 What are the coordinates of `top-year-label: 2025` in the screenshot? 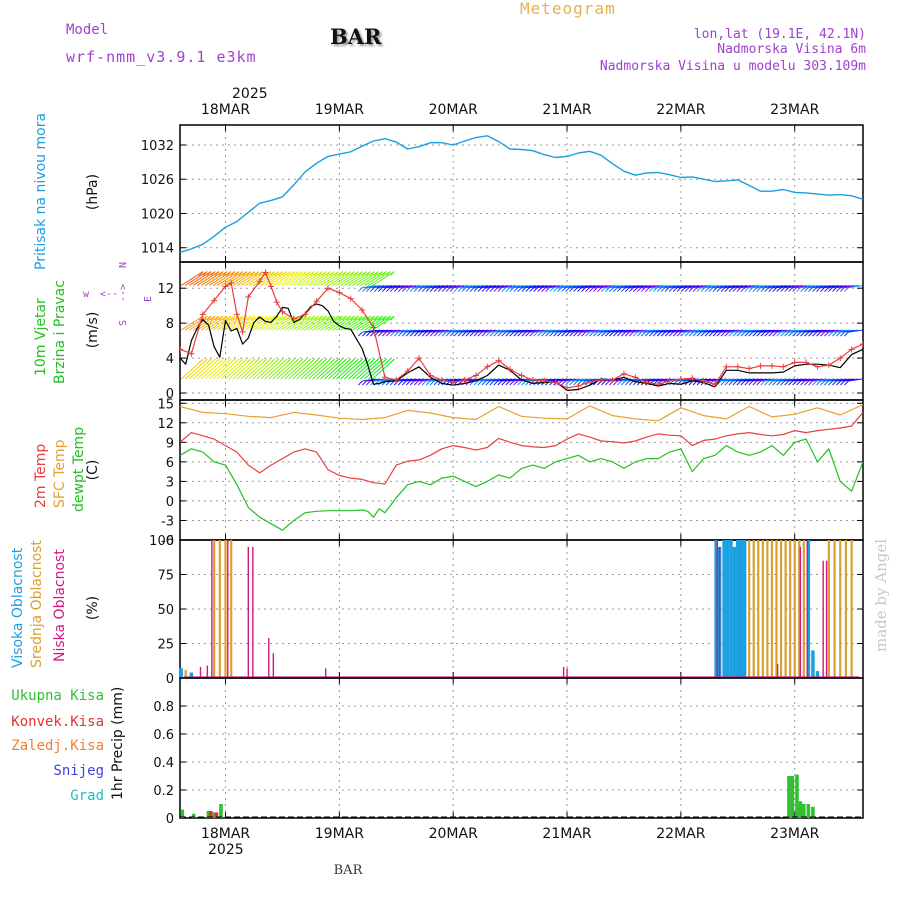 It's located at (250, 94).